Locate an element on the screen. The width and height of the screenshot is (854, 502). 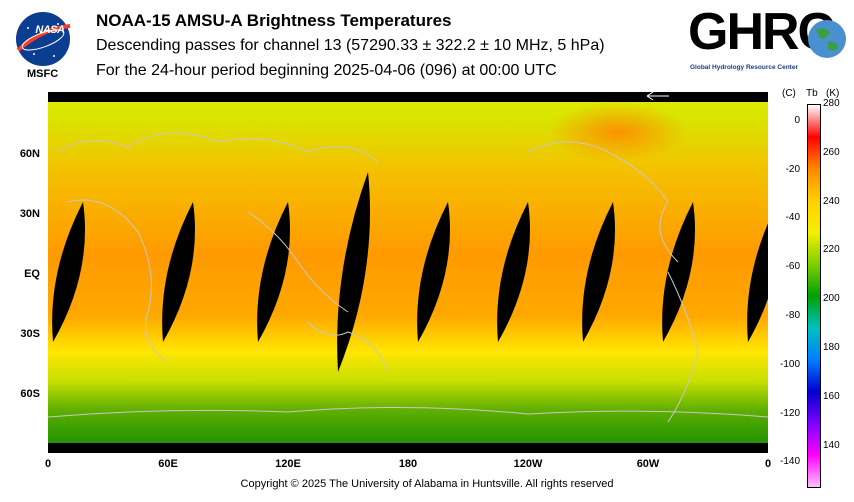
lon-label-60e: 60E is located at coordinates (168, 464).